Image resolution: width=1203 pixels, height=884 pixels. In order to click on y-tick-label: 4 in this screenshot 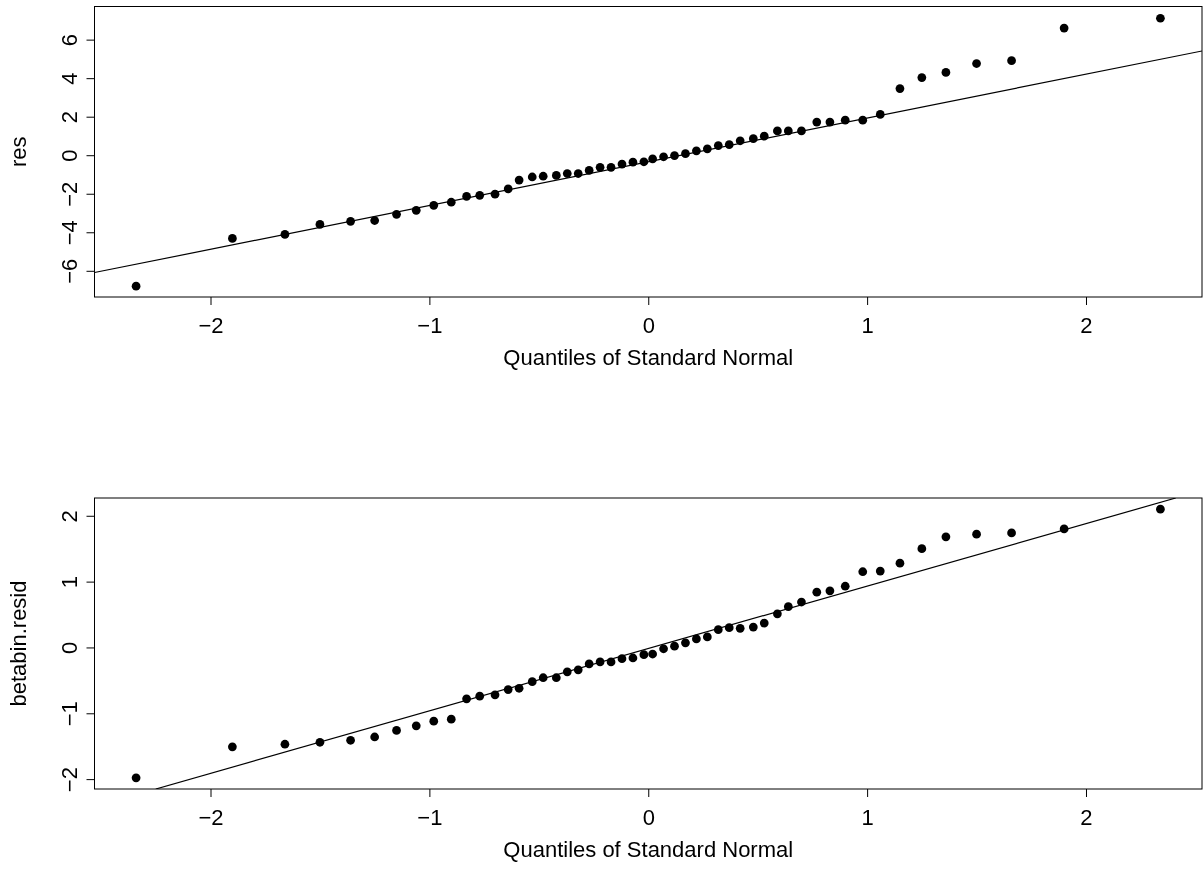, I will do `click(69, 78)`.